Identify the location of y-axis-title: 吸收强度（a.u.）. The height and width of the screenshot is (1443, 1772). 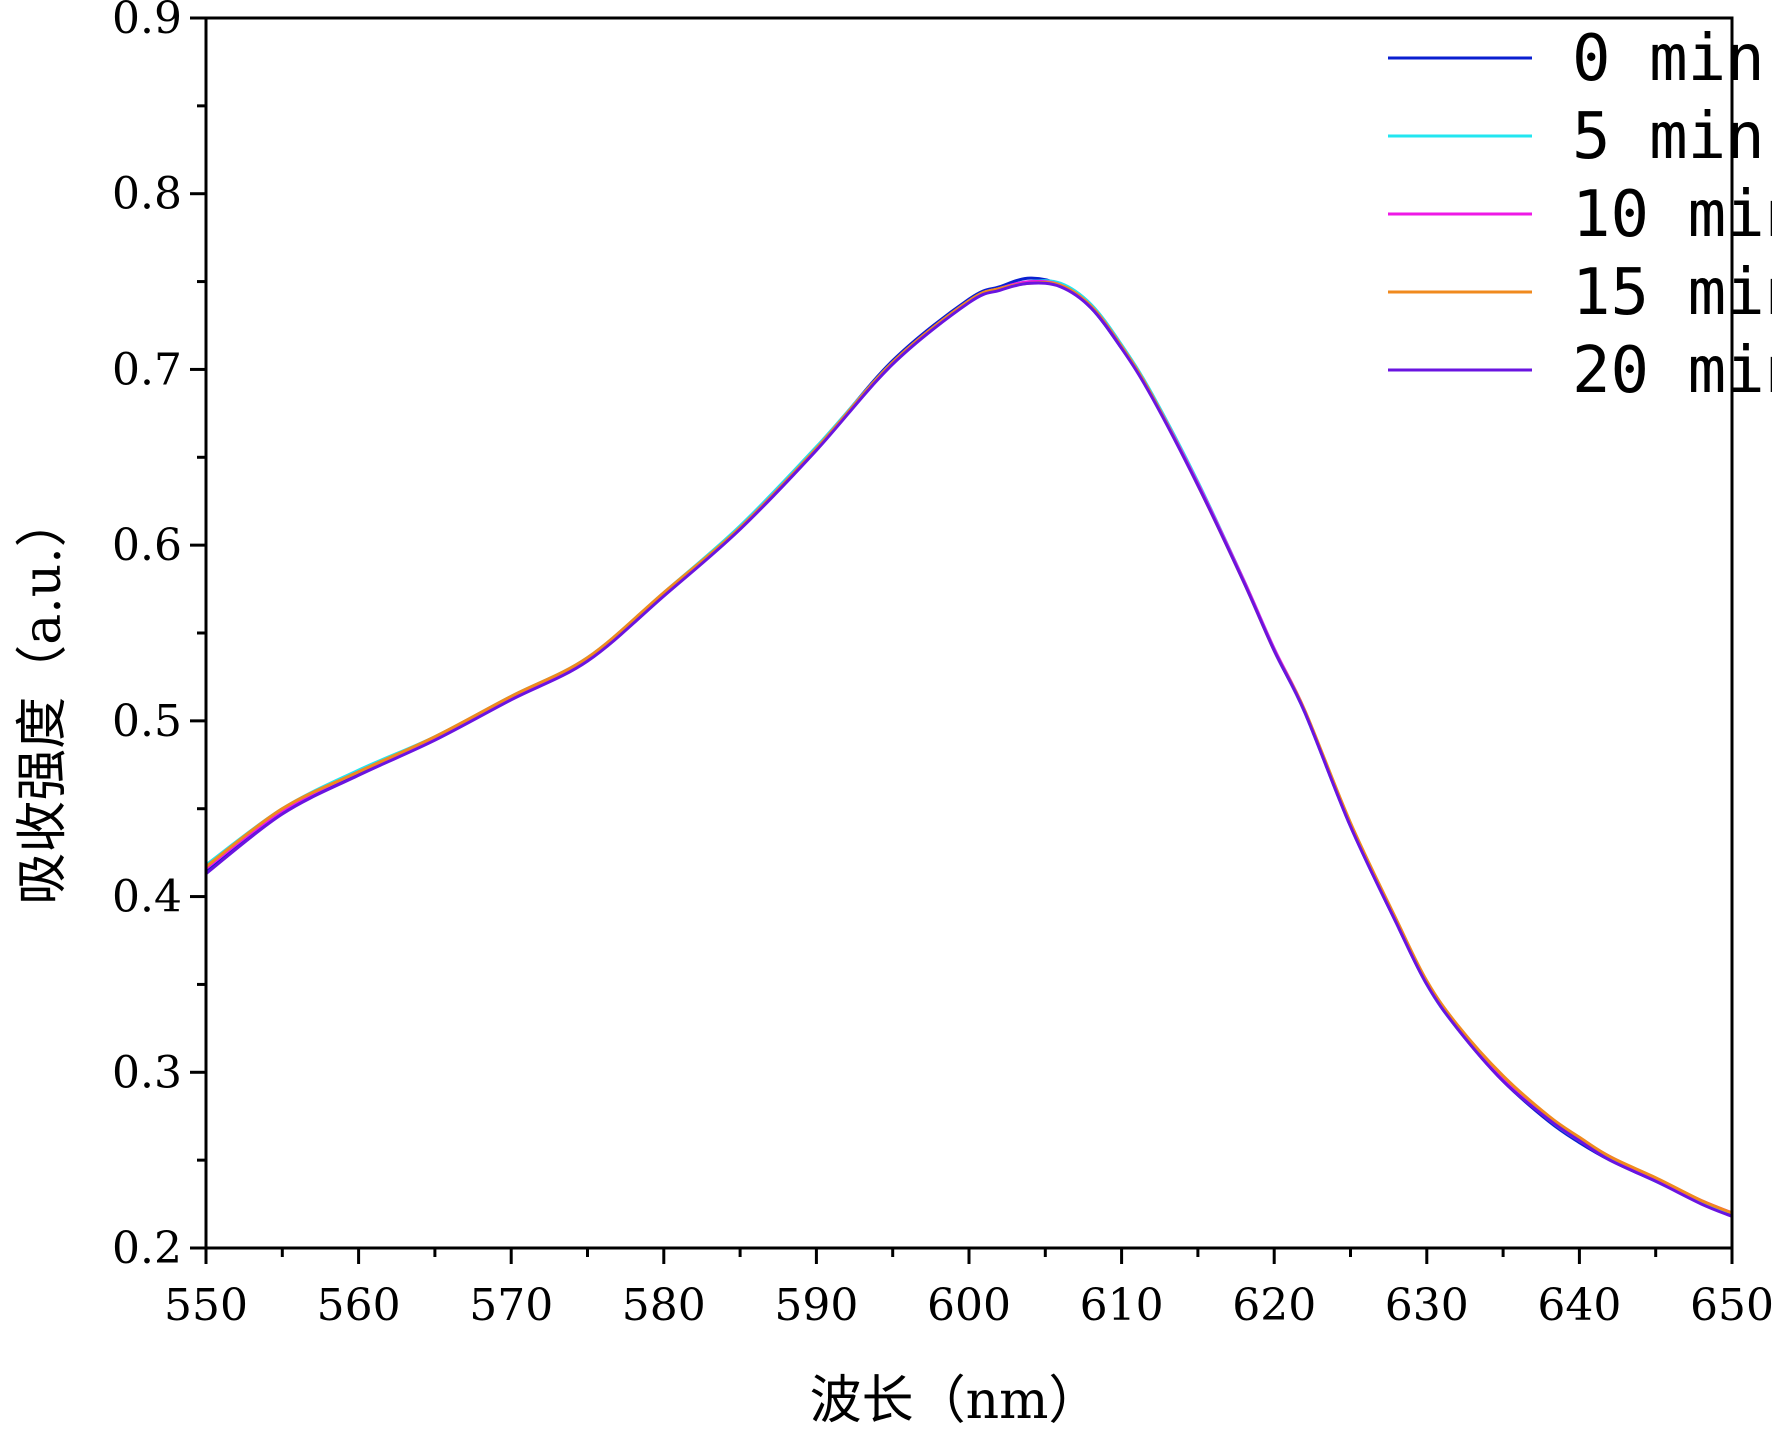
(43, 700).